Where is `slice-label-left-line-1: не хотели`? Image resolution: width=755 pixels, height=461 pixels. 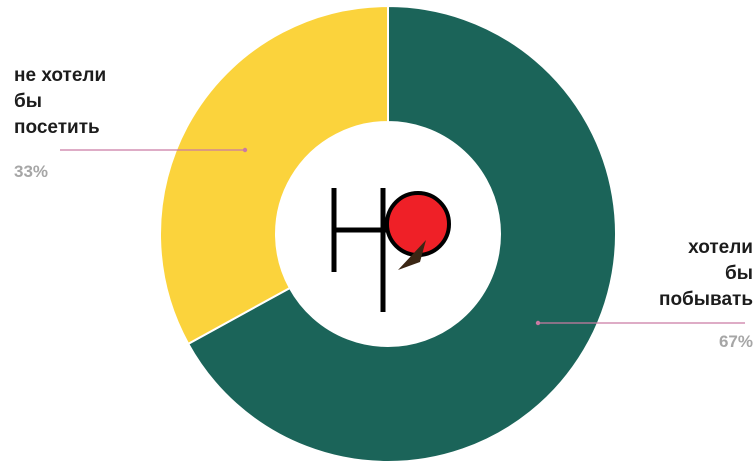
slice-label-left-line-1: не хотели is located at coordinates (60, 75).